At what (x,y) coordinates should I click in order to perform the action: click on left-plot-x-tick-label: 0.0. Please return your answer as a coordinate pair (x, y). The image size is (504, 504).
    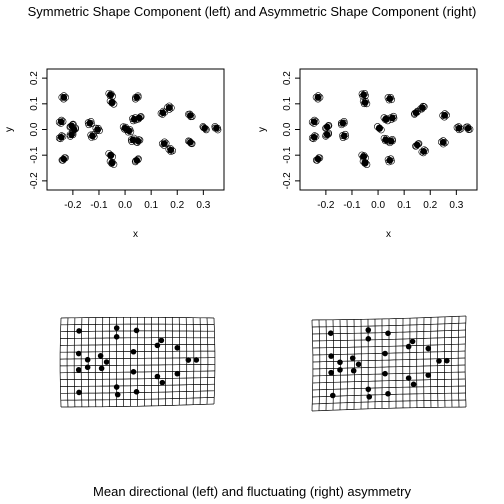
    Looking at the image, I should click on (125, 205).